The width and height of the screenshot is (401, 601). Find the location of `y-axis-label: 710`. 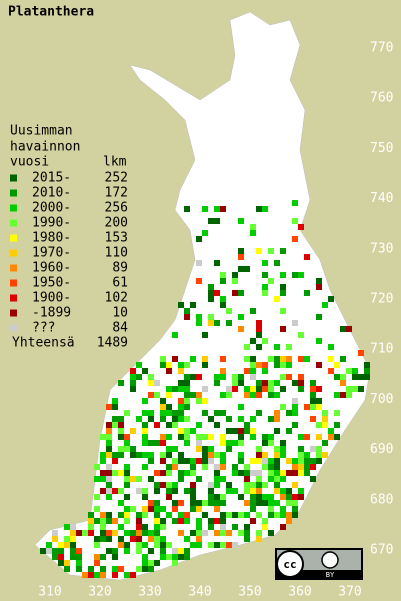

y-axis-label: 710 is located at coordinates (381, 349).